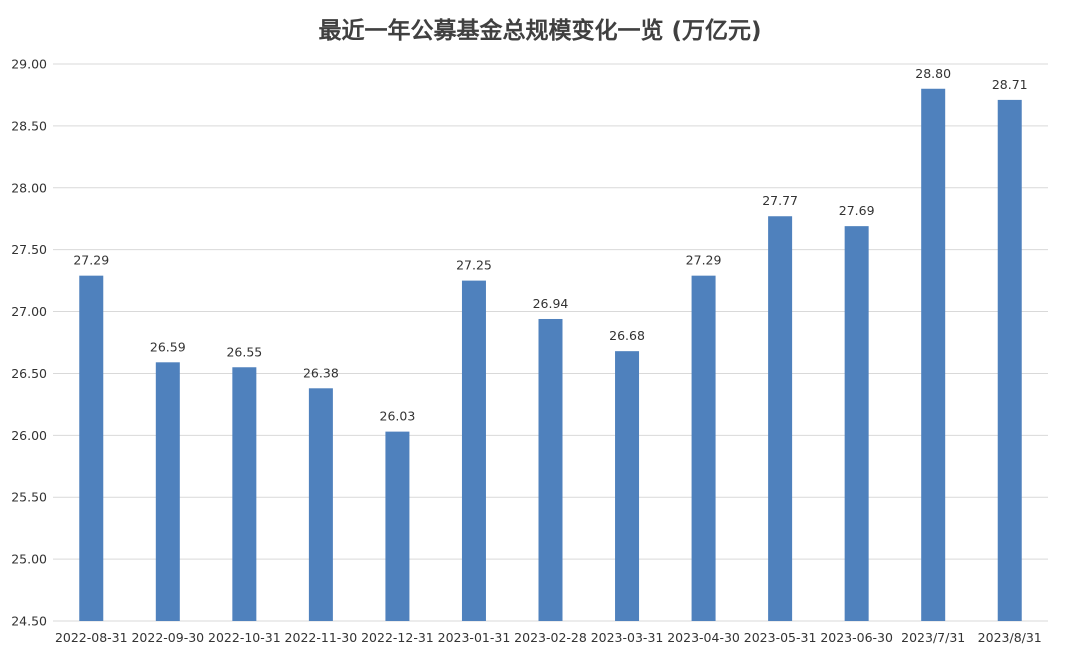 The height and width of the screenshot is (657, 1080). What do you see at coordinates (29, 497) in the screenshot?
I see `y-tick-label: 25.50` at bounding box center [29, 497].